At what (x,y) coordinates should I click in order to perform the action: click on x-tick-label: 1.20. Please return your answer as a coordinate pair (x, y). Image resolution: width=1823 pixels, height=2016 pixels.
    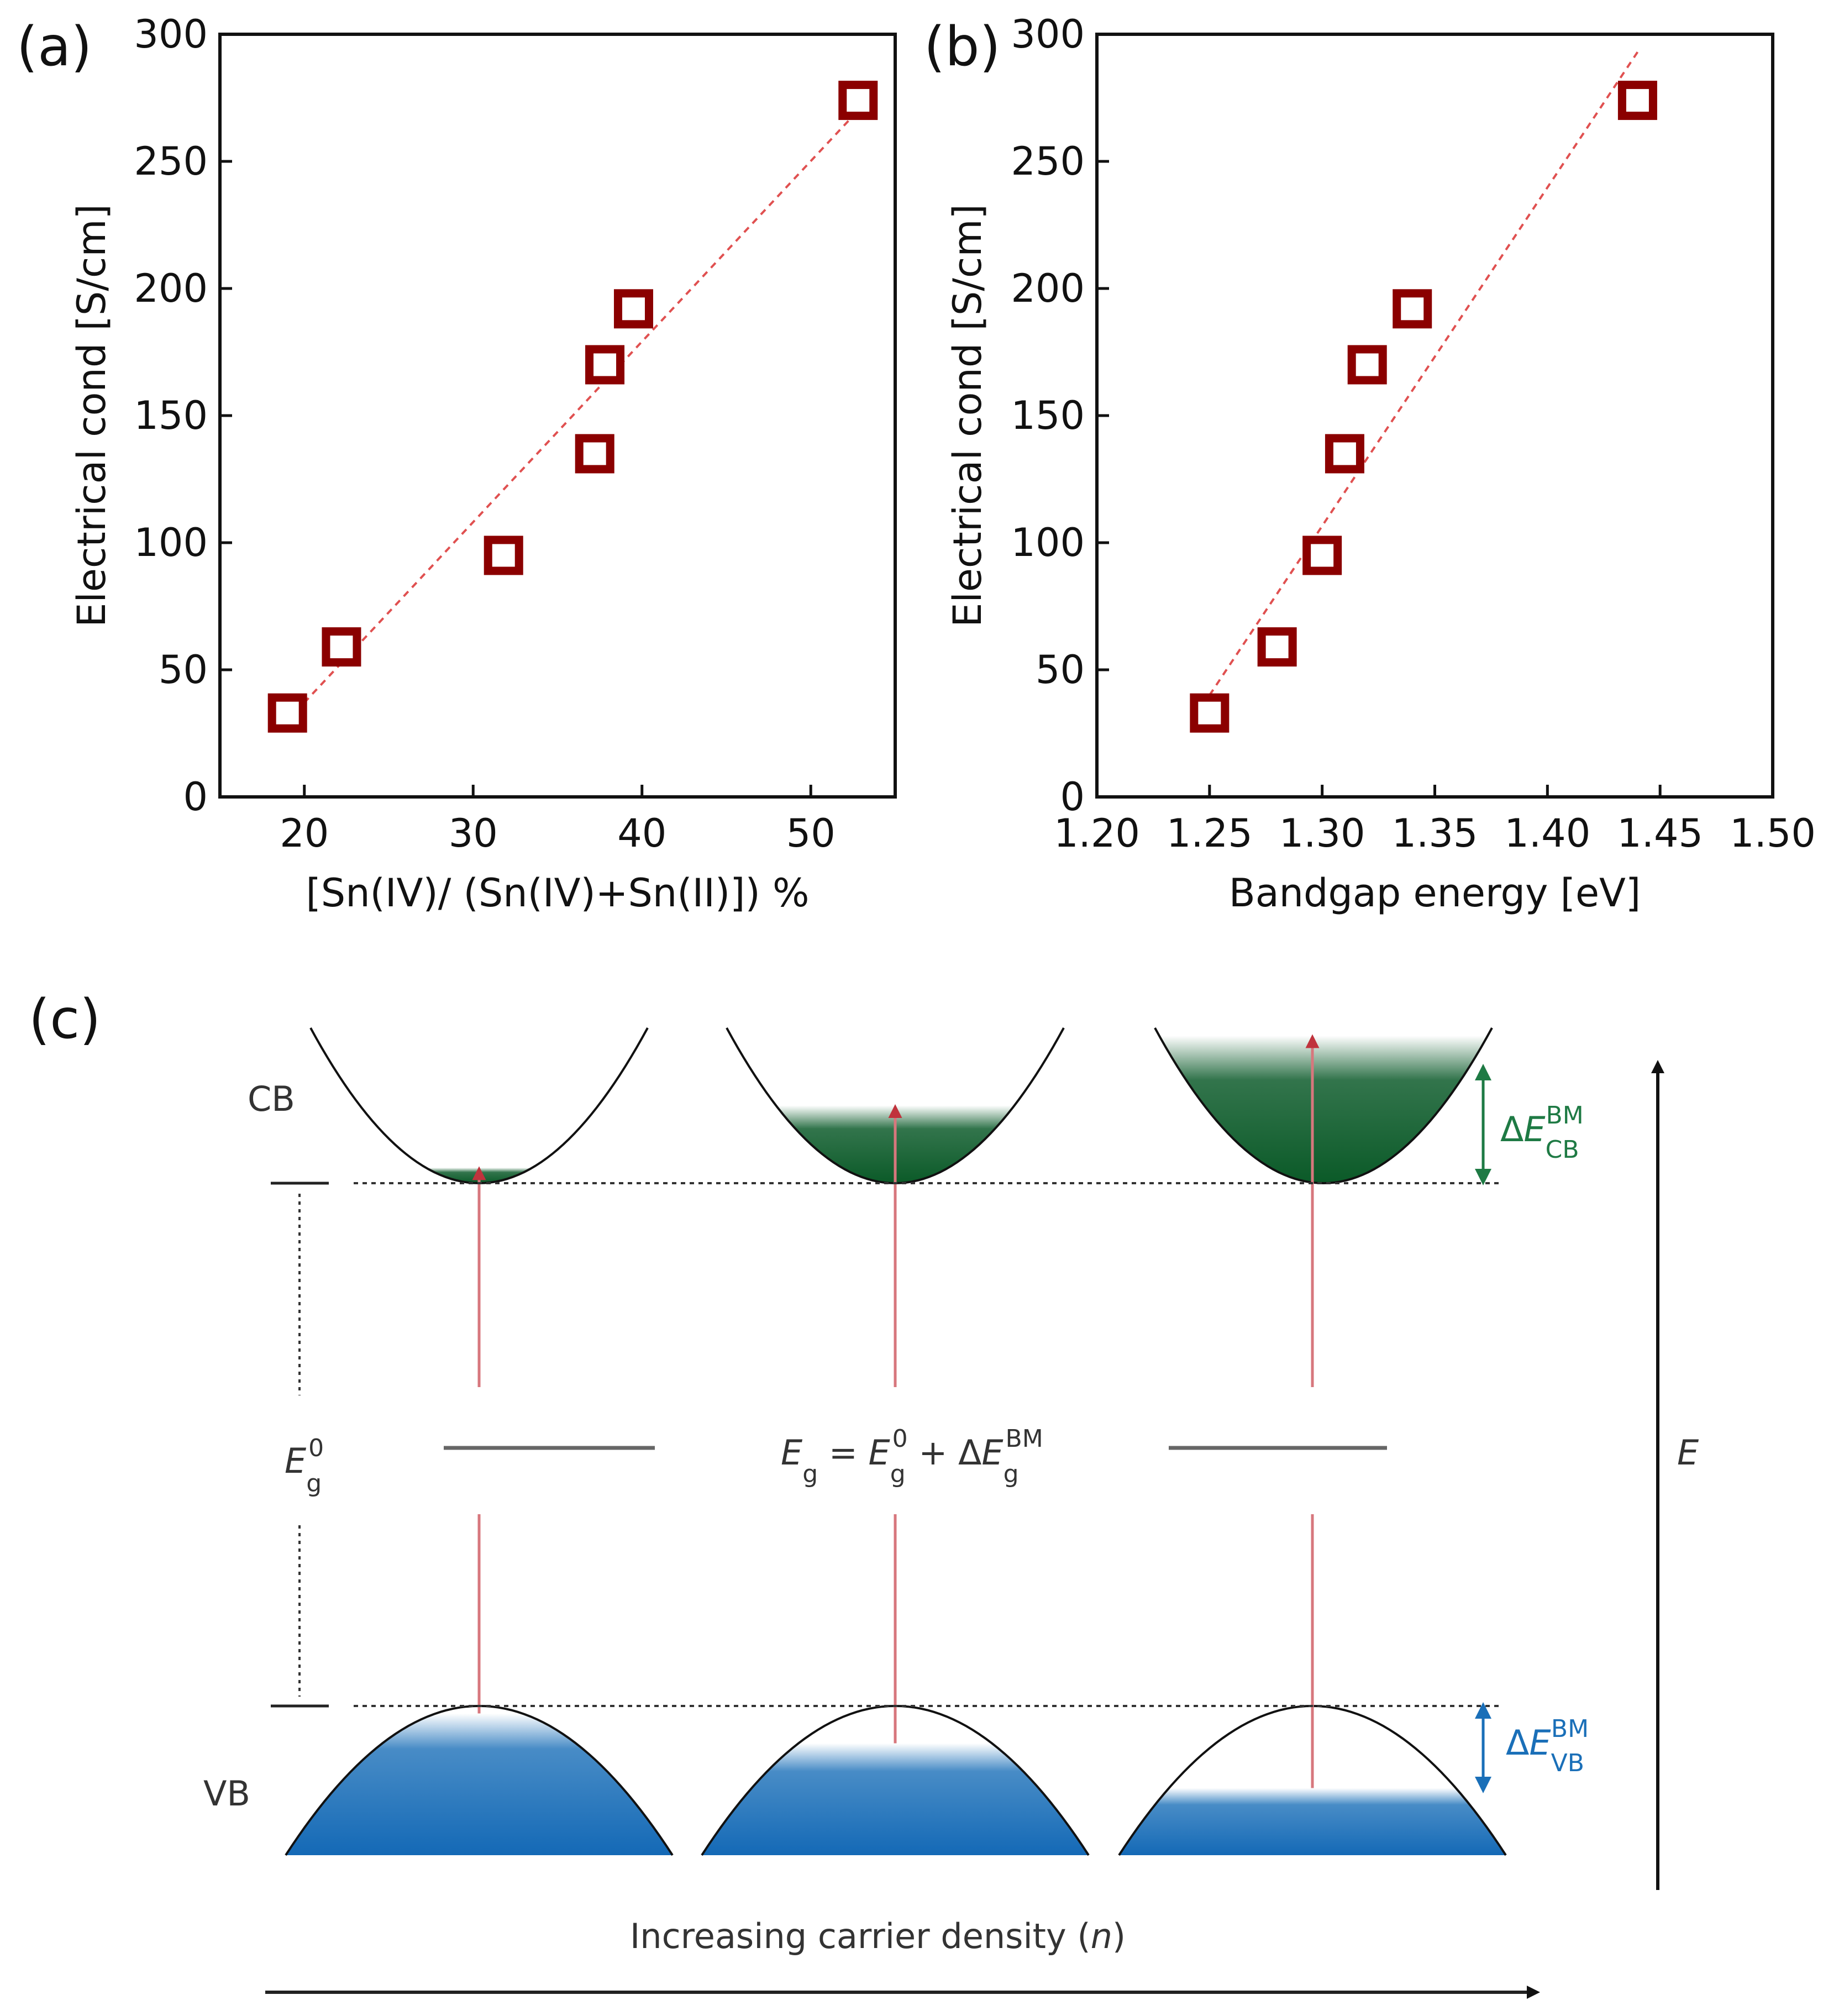
    Looking at the image, I should click on (1097, 833).